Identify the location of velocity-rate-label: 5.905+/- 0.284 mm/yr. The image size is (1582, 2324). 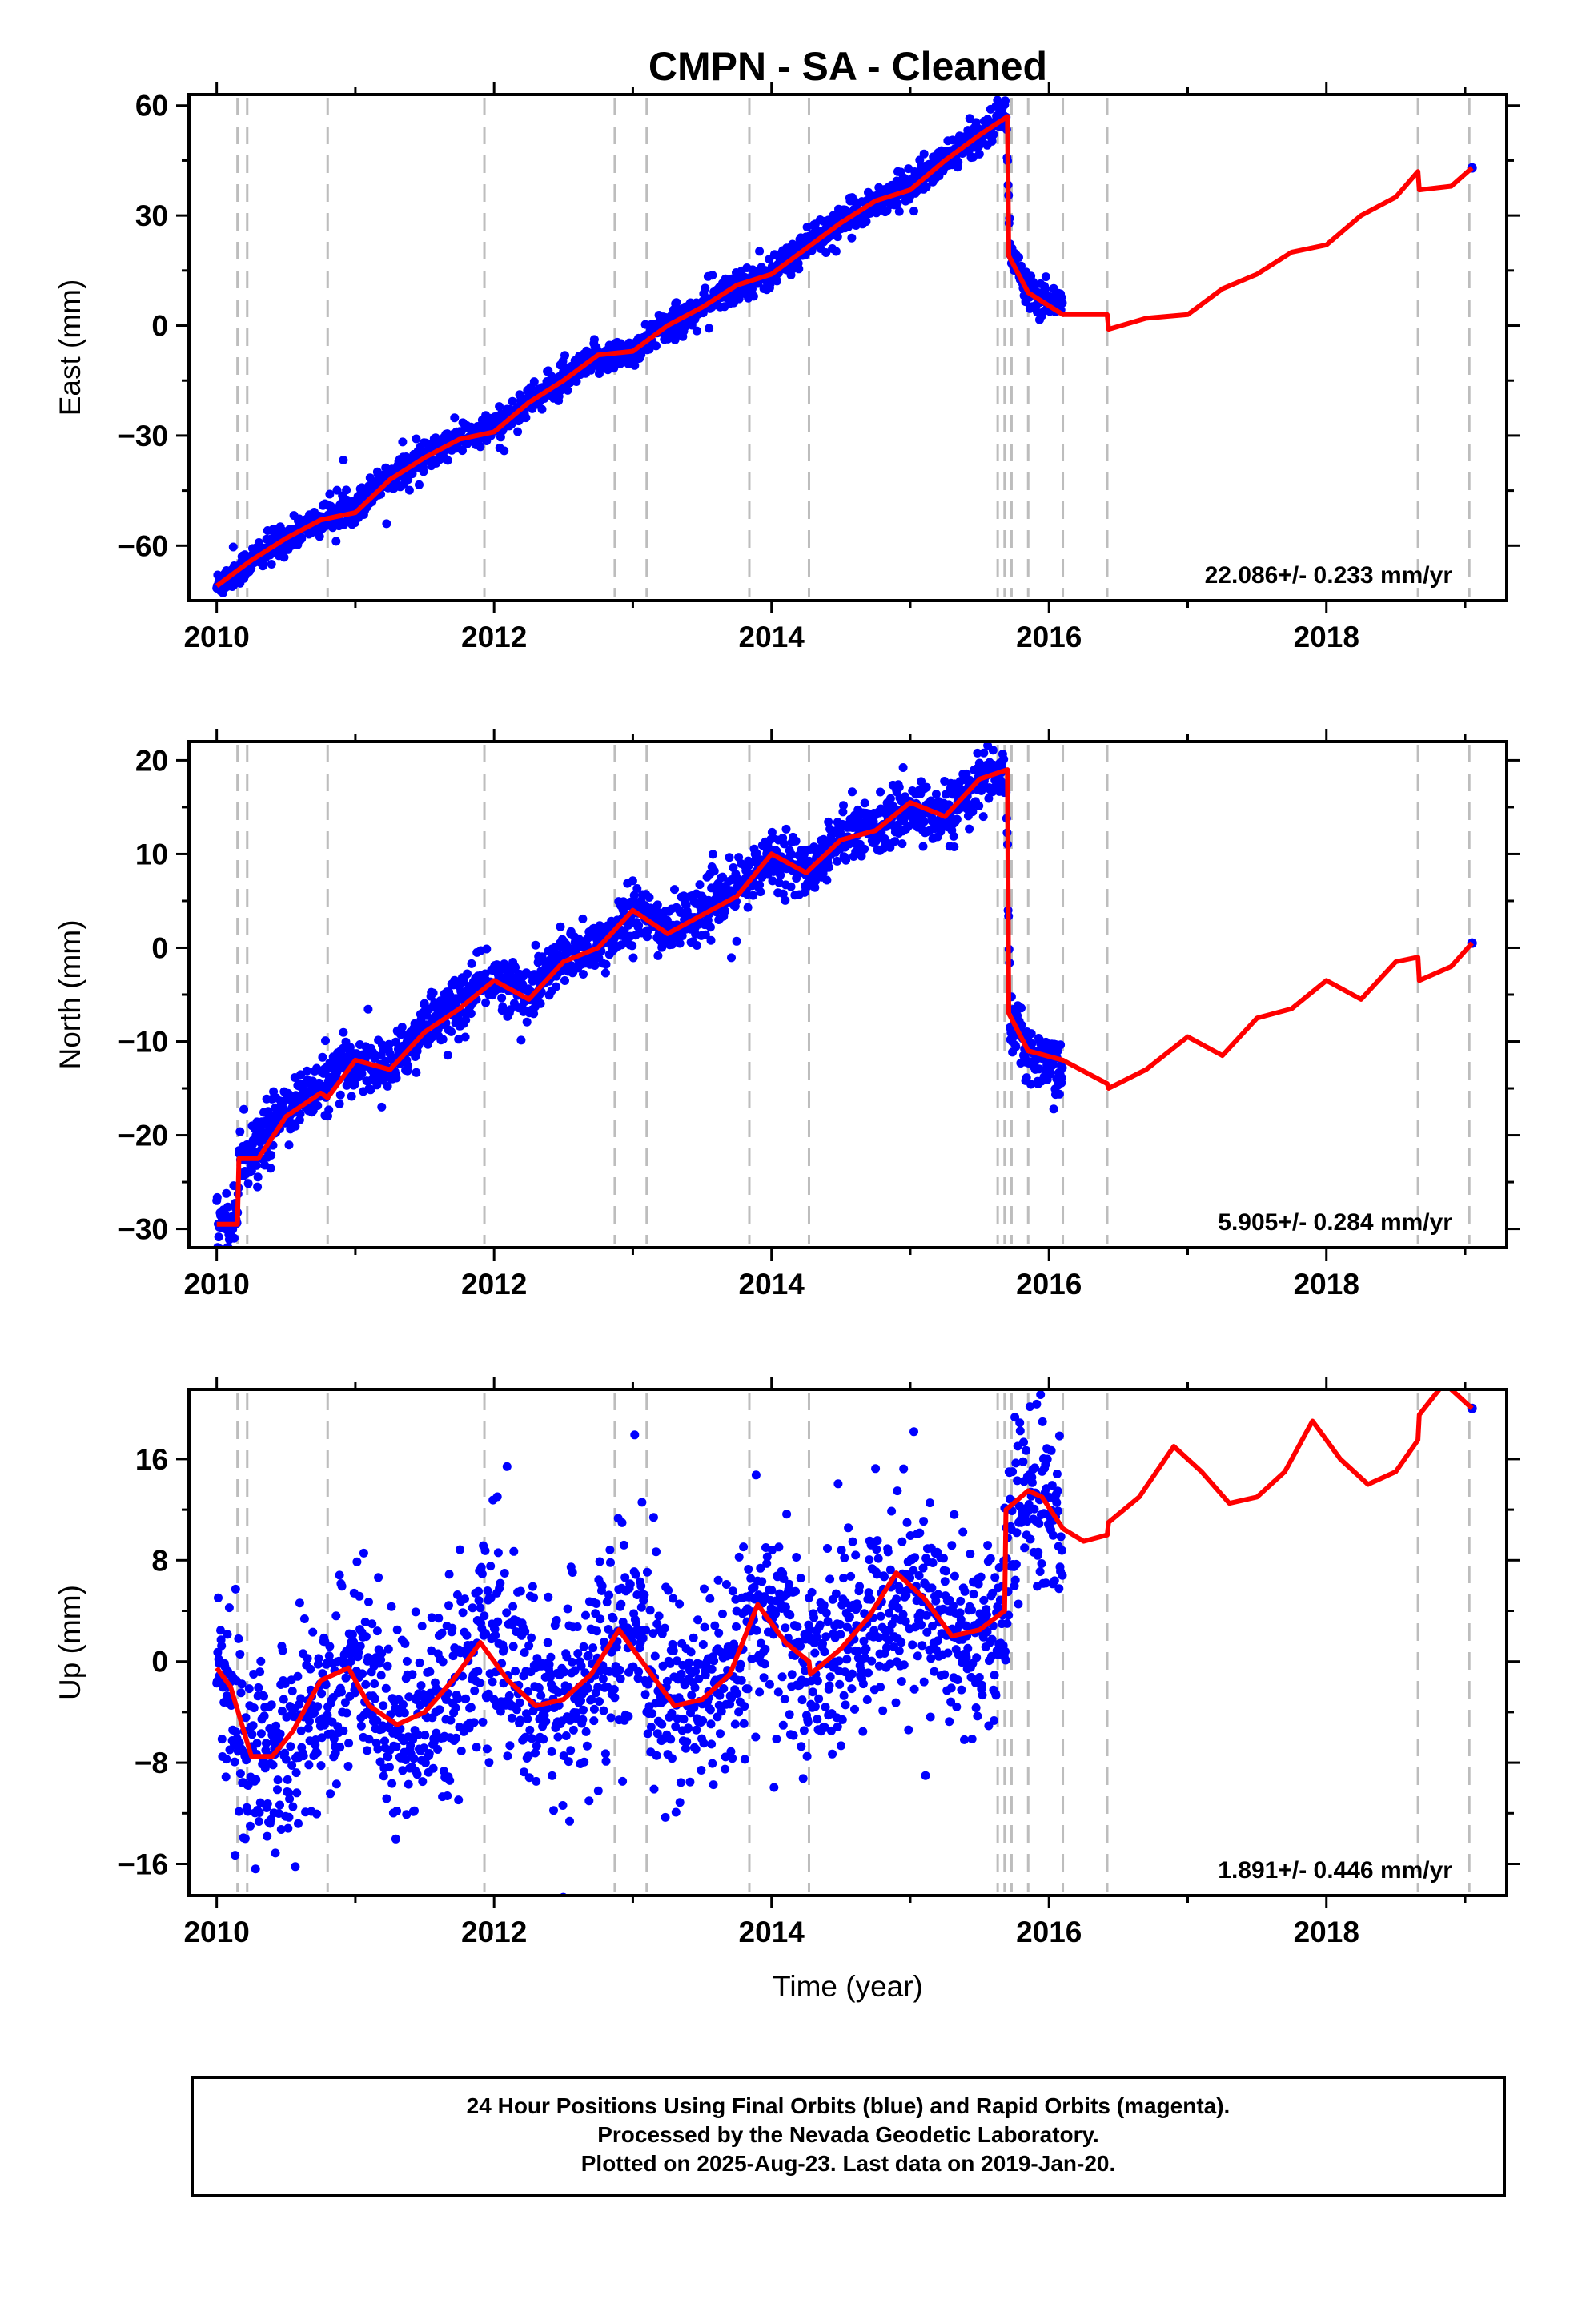
(1335, 1222).